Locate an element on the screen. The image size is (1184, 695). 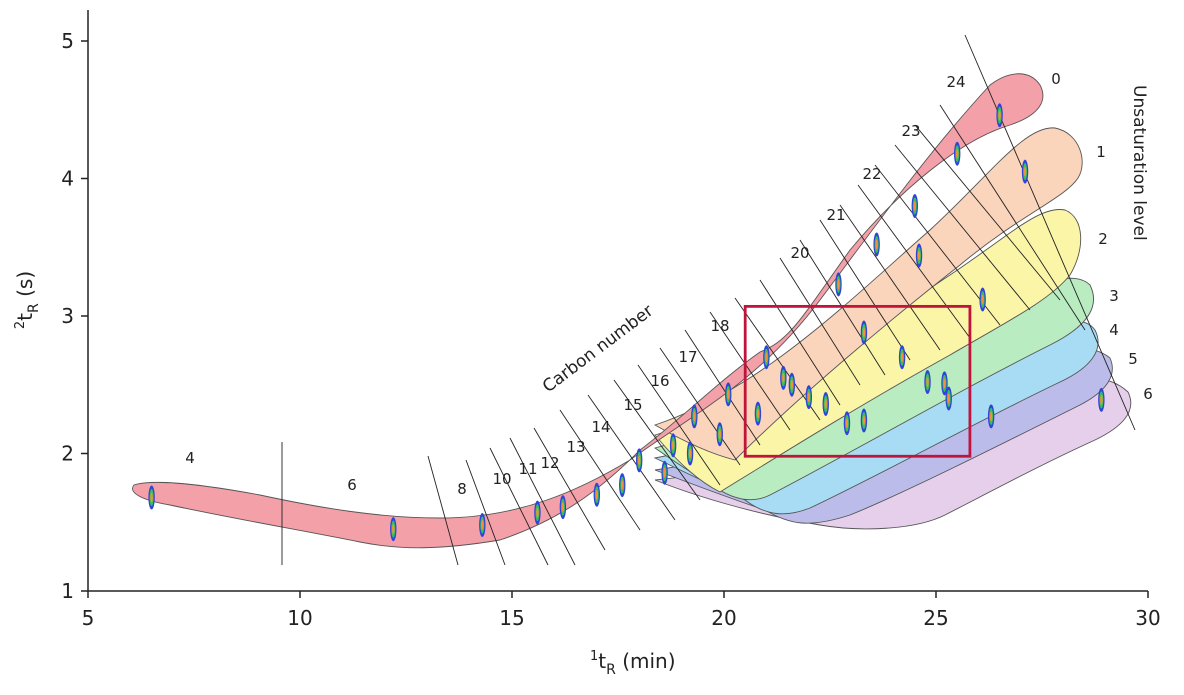
highlight-box is located at coordinates (857, 381).